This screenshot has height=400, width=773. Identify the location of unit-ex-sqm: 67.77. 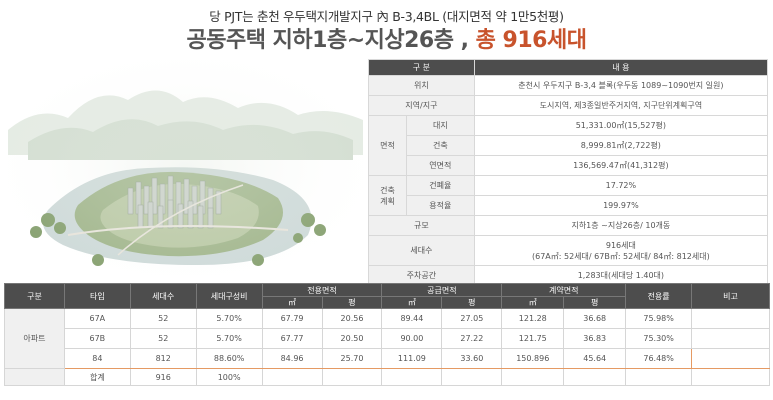
(292, 338).